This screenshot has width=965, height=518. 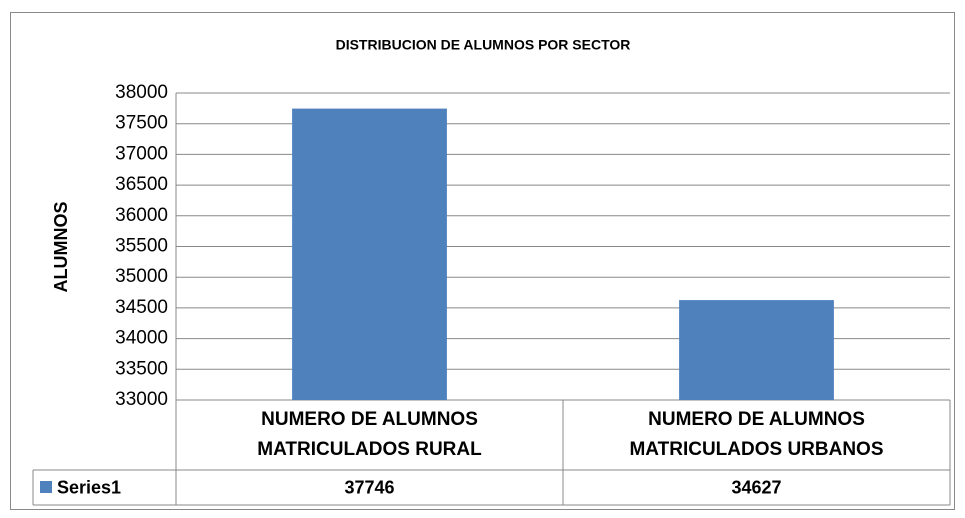 What do you see at coordinates (141, 368) in the screenshot?
I see `y-tick-label: 33500` at bounding box center [141, 368].